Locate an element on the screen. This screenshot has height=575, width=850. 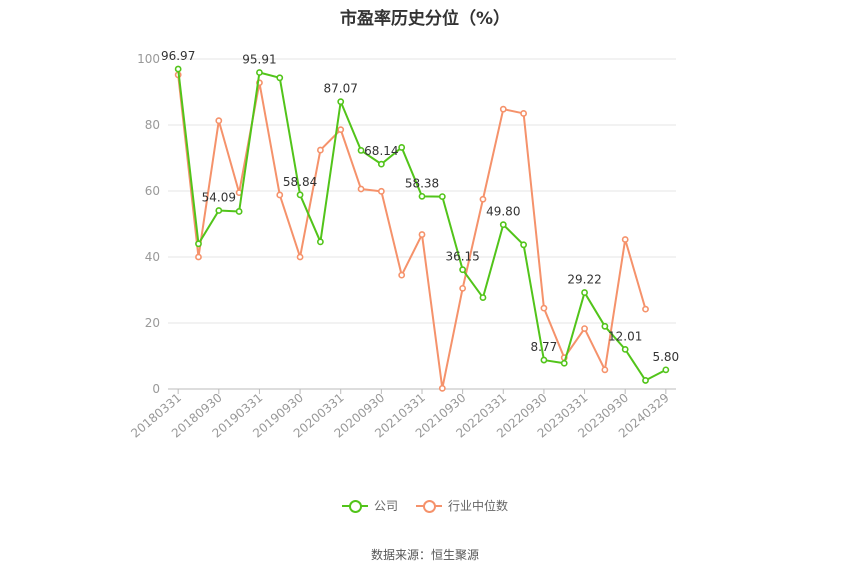
y-tick-label: 60 is located at coordinates (152, 191).